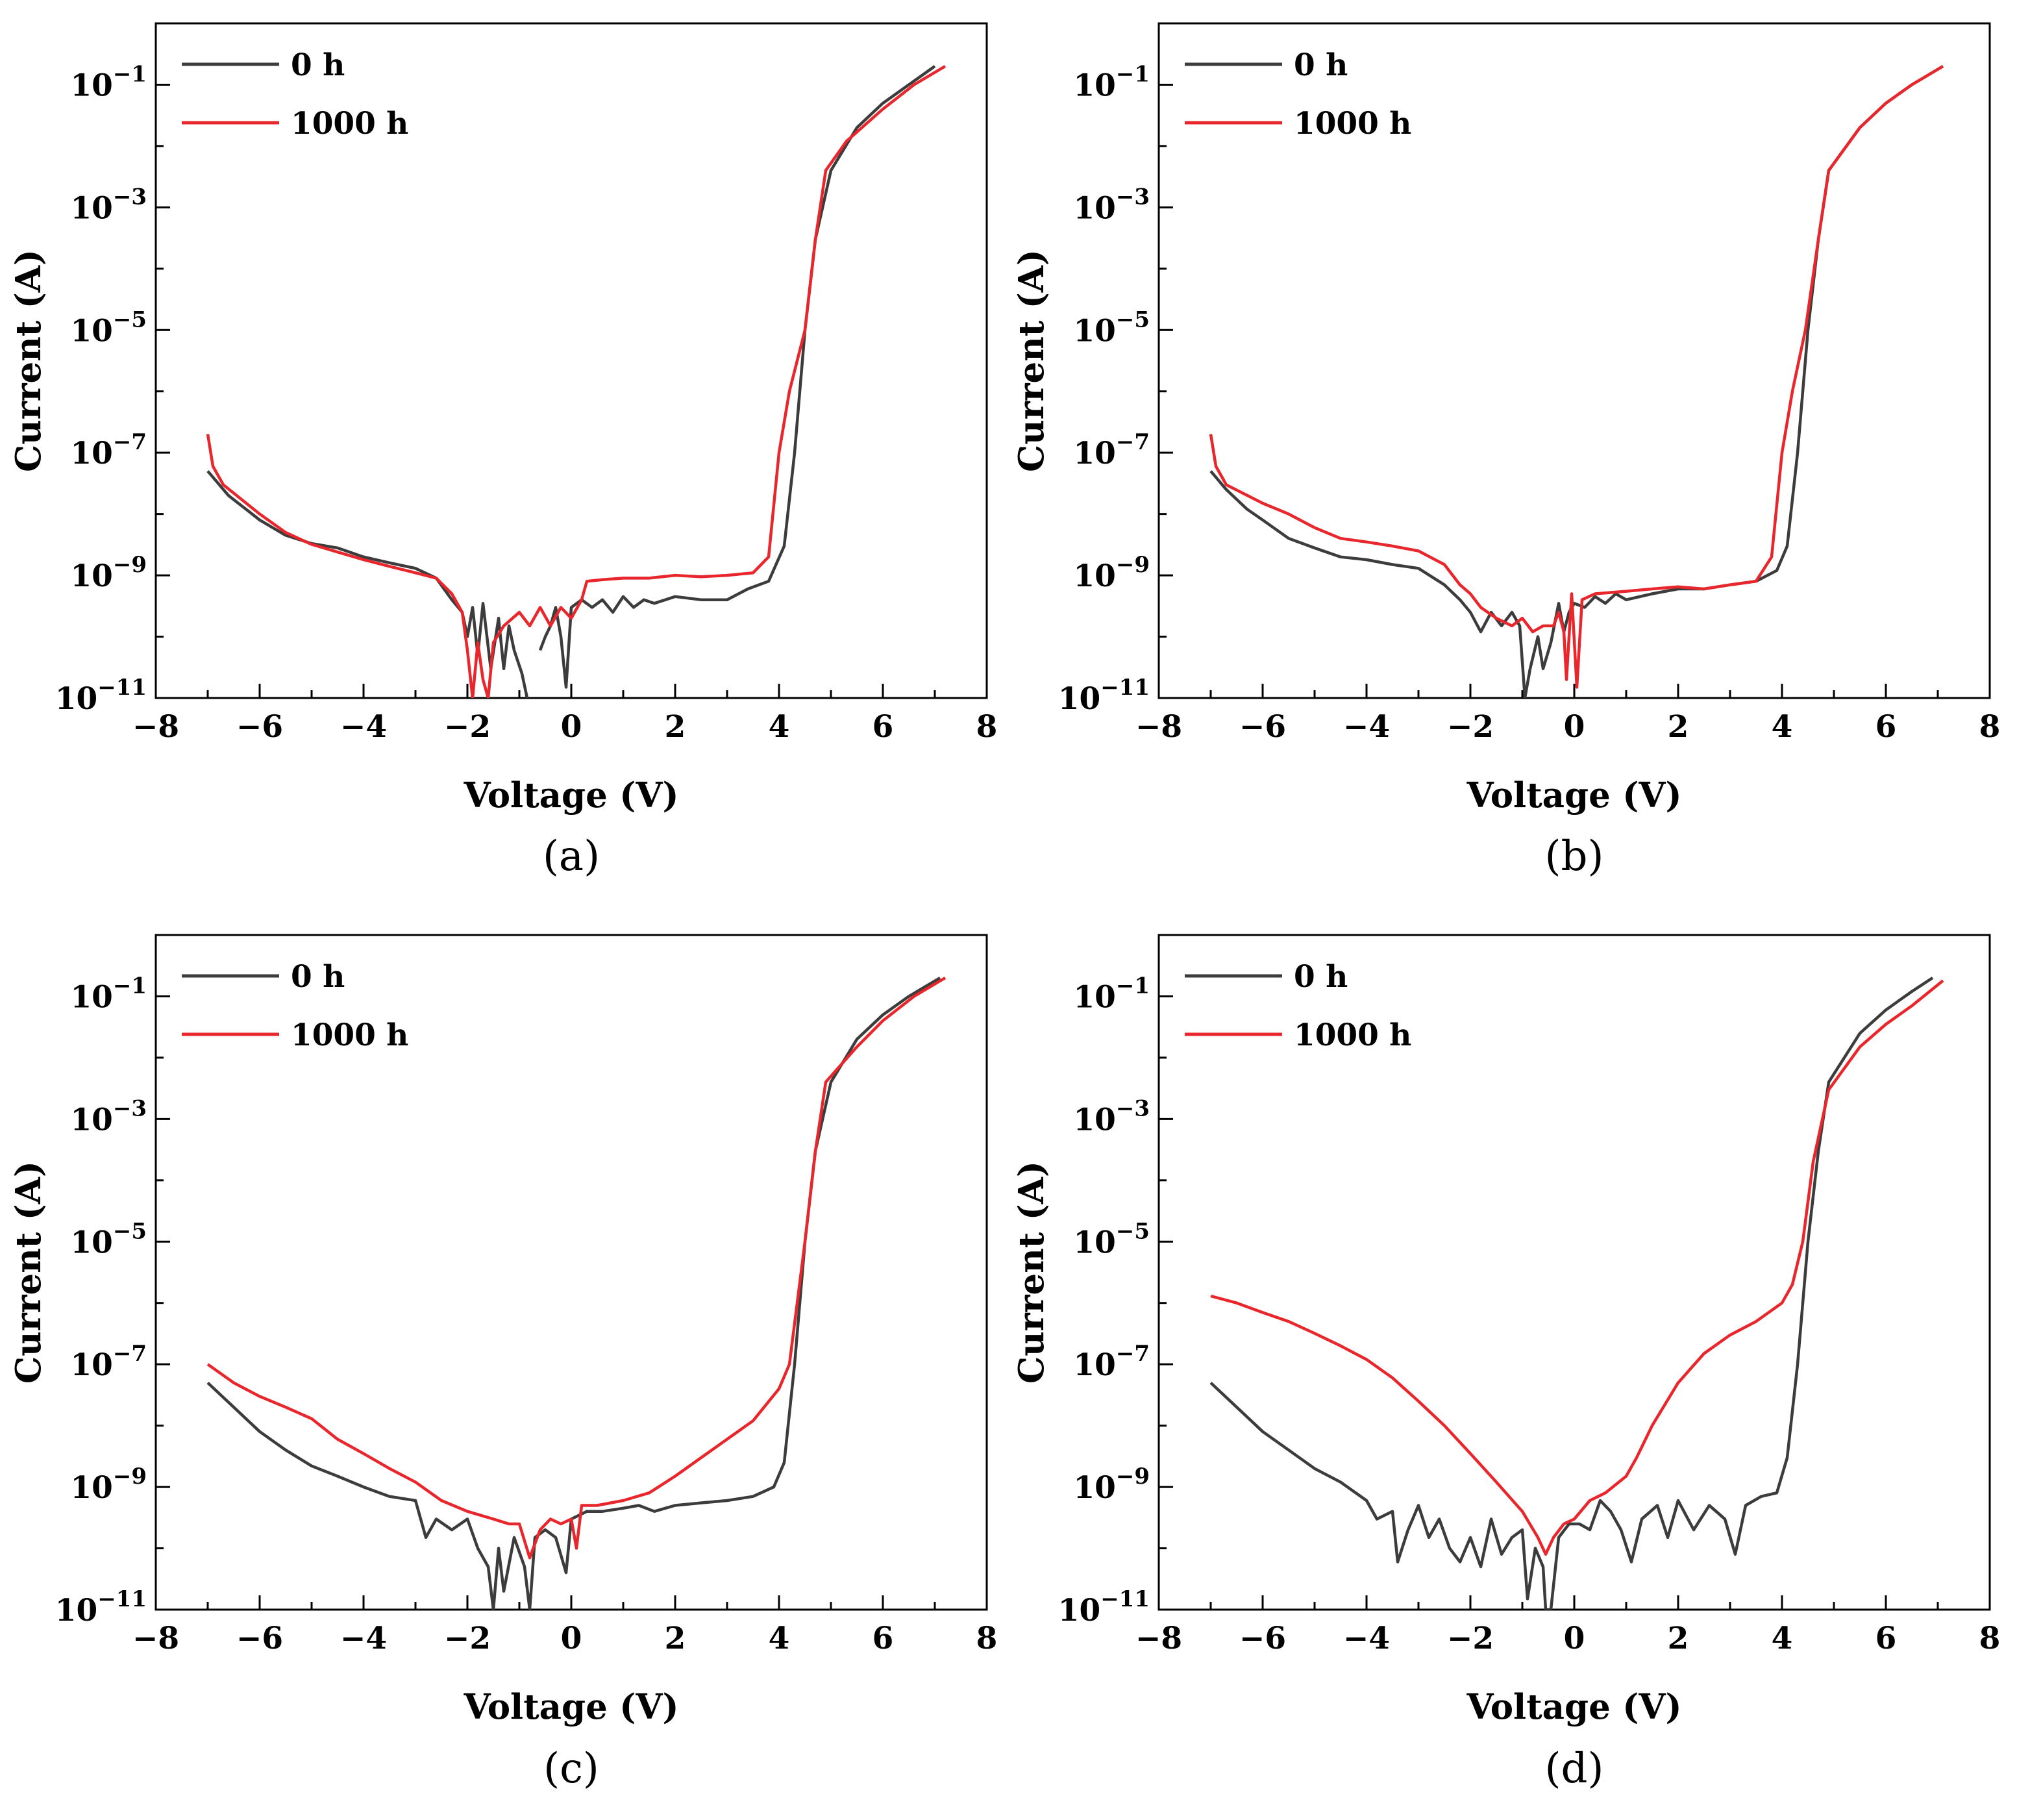  What do you see at coordinates (571, 1769) in the screenshot?
I see `panel-label: (c)` at bounding box center [571, 1769].